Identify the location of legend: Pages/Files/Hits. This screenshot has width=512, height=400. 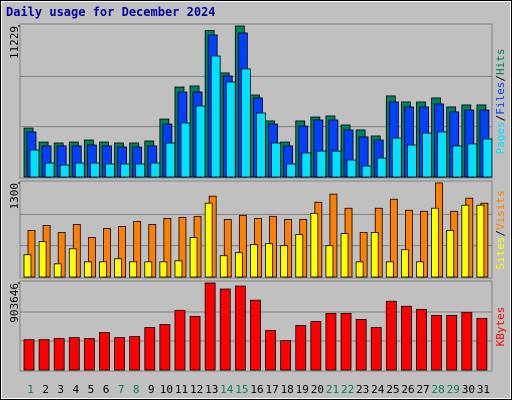
(500, 102).